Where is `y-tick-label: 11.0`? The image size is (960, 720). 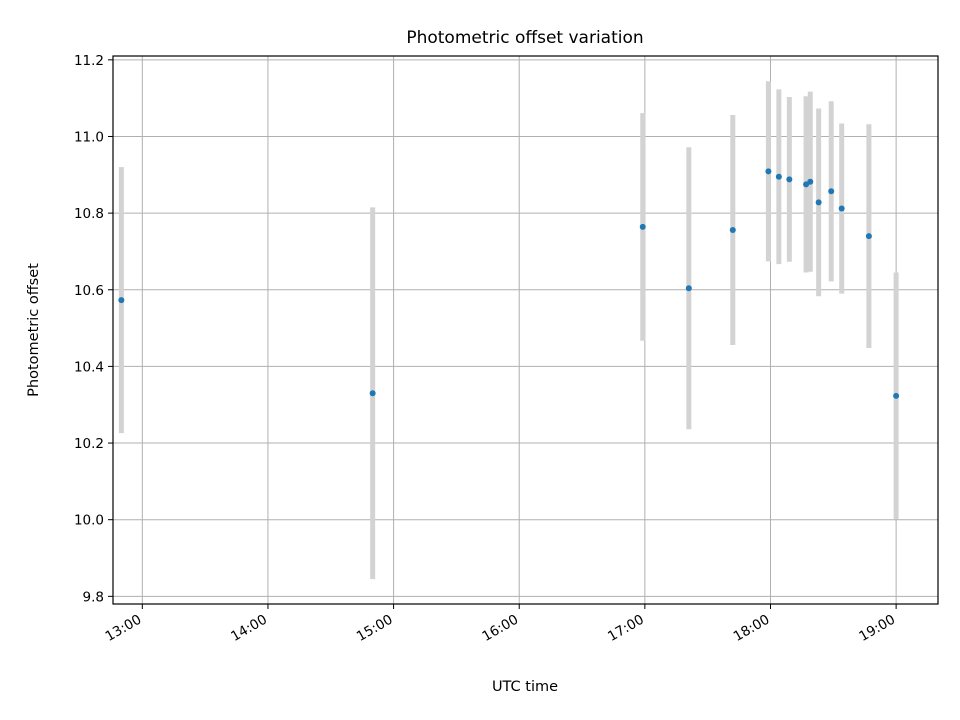 y-tick-label: 11.0 is located at coordinates (89, 137).